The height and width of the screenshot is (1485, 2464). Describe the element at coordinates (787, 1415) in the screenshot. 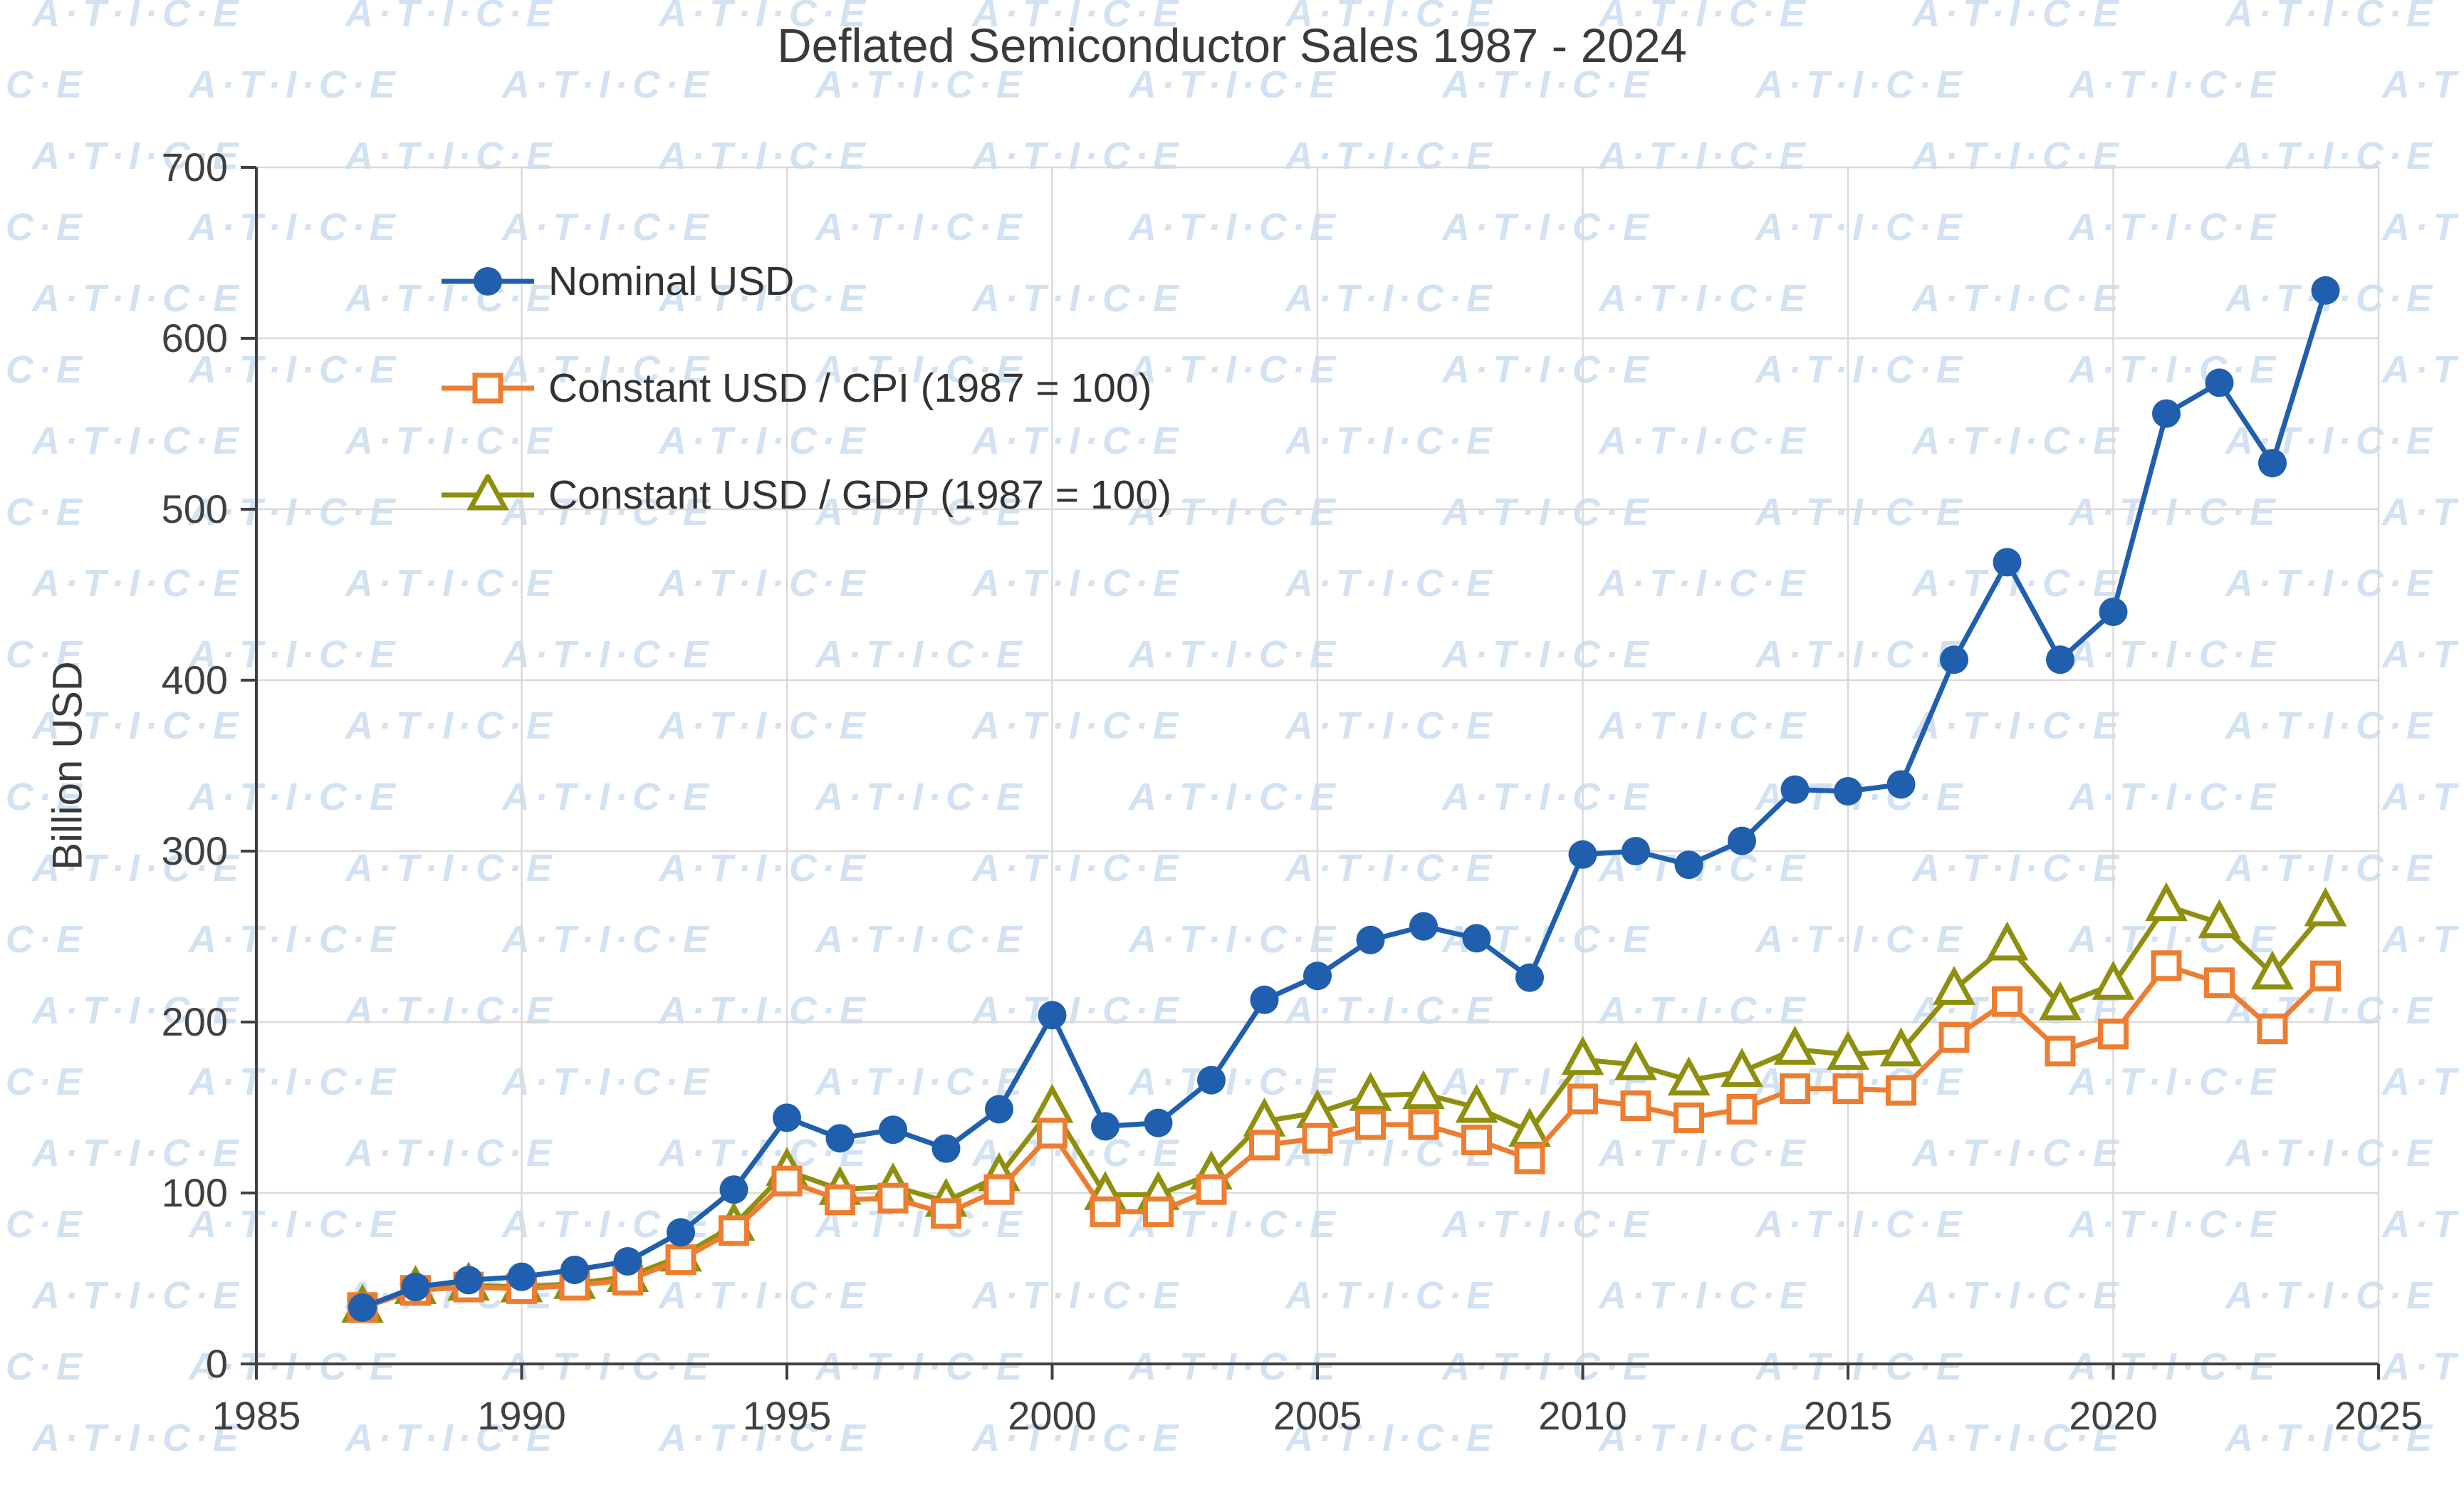

I see `svg-text: 1995` at that location.